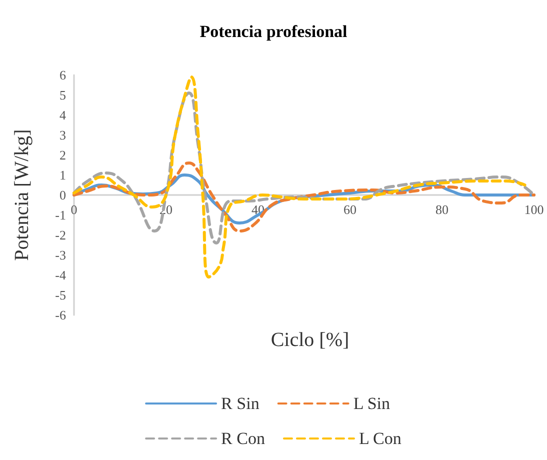  I want to click on y-tick-label: -2, so click(60, 235).